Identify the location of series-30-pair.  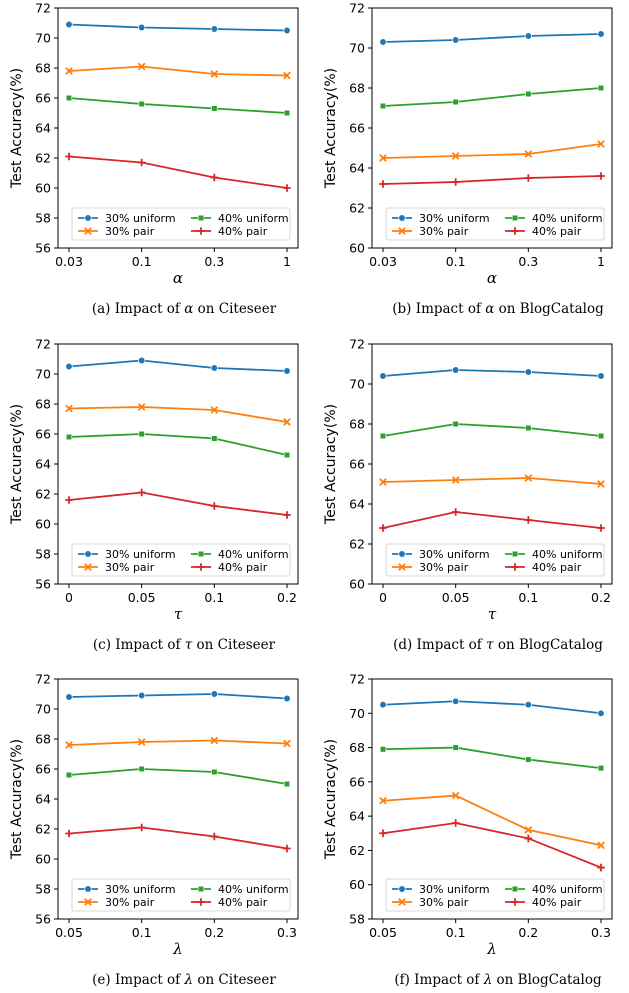
(492, 481).